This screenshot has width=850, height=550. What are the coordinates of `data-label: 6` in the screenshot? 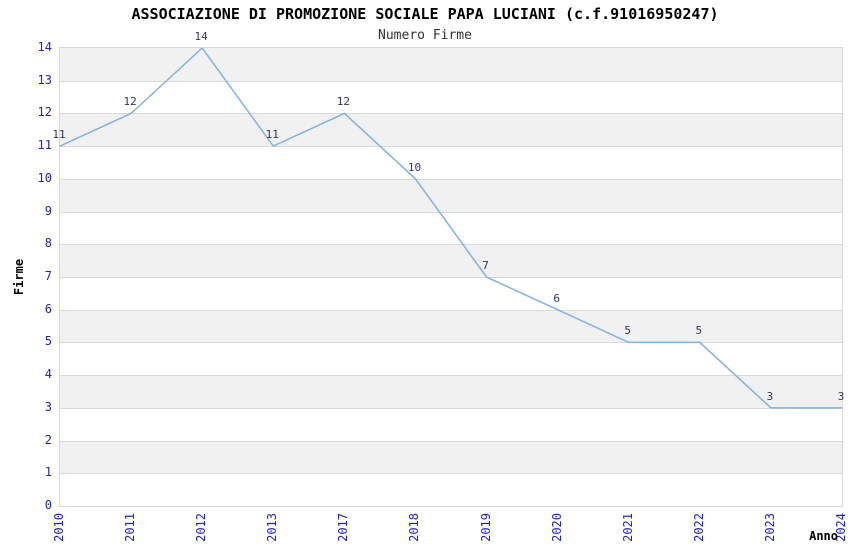 It's located at (556, 298).